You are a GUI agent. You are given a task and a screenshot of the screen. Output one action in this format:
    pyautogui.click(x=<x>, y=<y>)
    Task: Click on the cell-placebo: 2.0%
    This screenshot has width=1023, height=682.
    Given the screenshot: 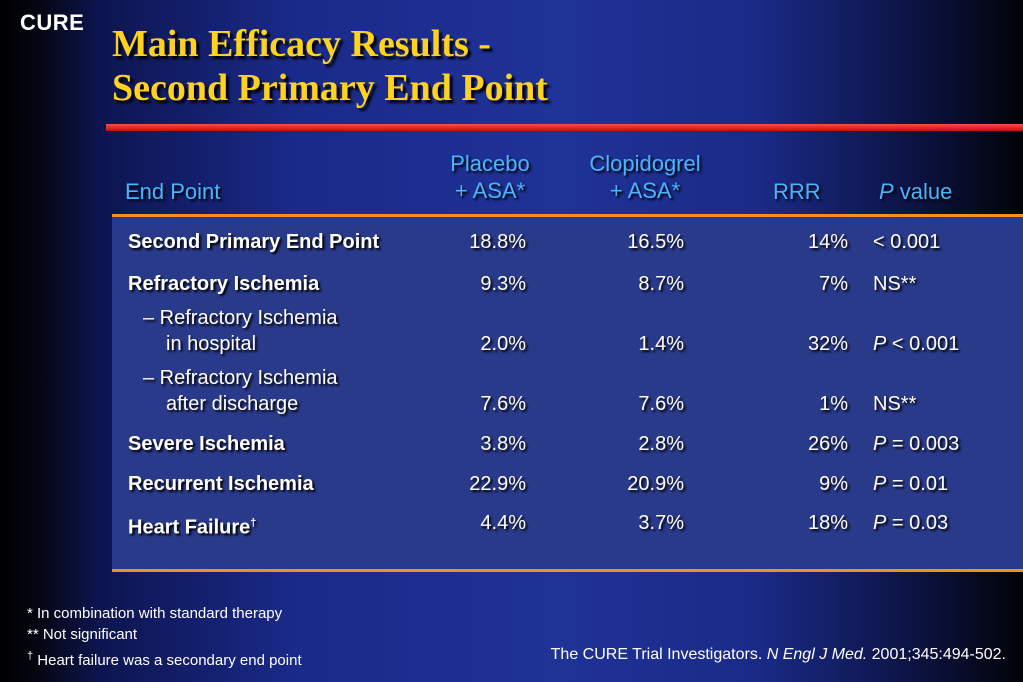 What is the action you would take?
    pyautogui.click(x=503, y=344)
    